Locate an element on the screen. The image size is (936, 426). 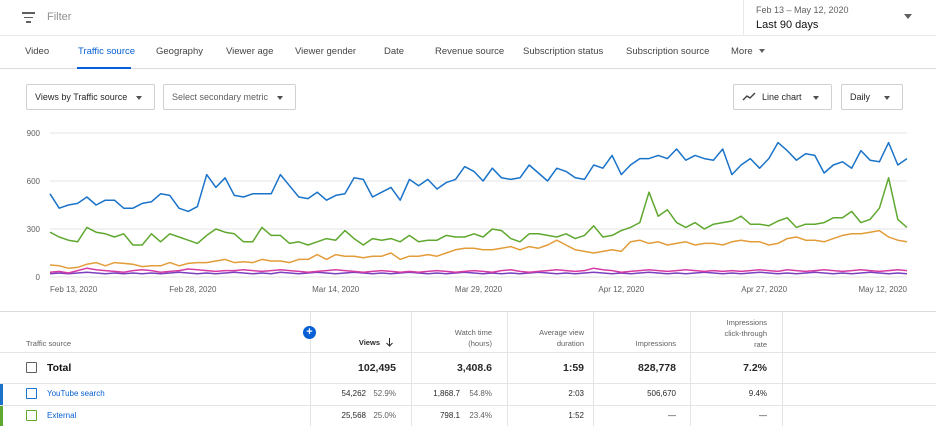
tab-more: More is located at coordinates (748, 51).